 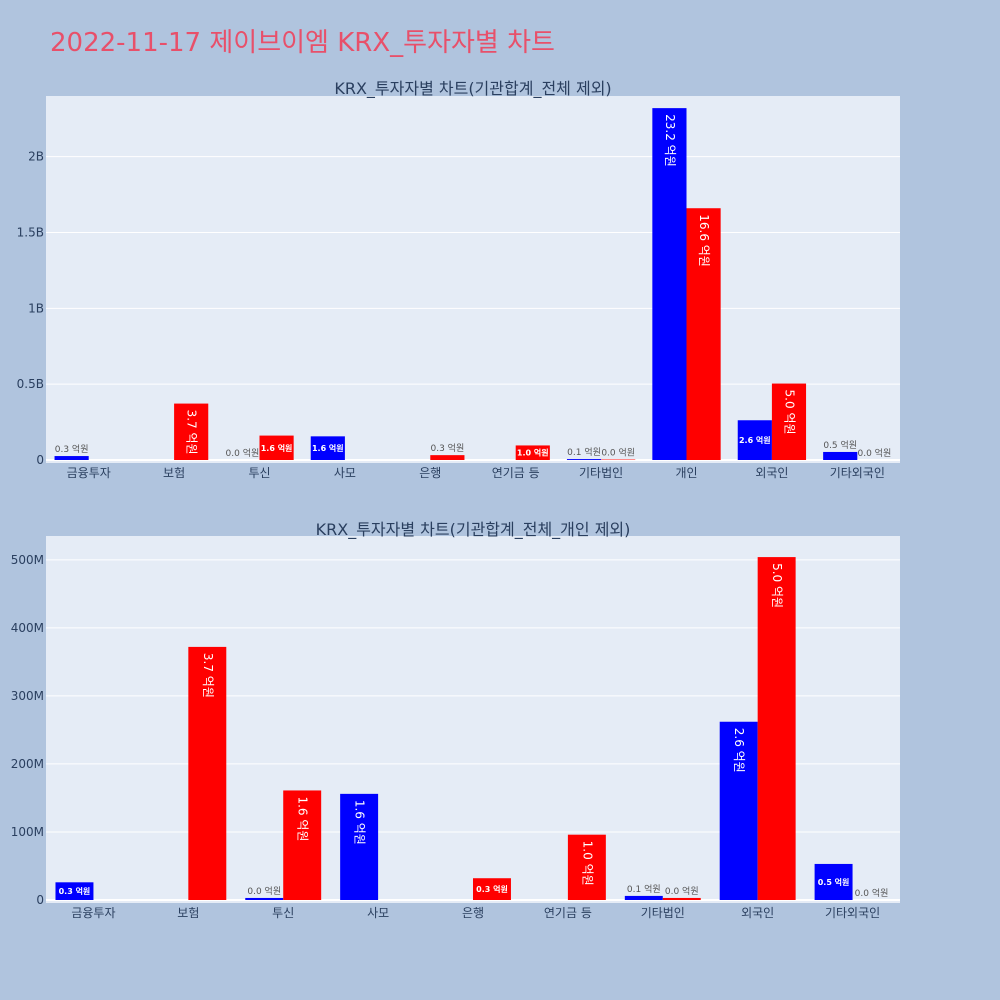 I want to click on y-tick-label: 100M, so click(x=27, y=832).